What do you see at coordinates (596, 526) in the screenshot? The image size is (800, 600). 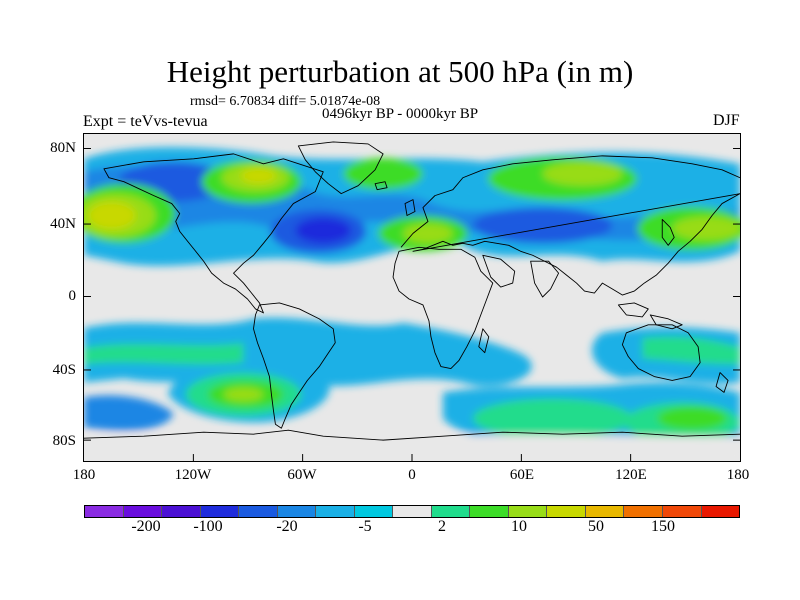 I see `colorbar-label: 50` at bounding box center [596, 526].